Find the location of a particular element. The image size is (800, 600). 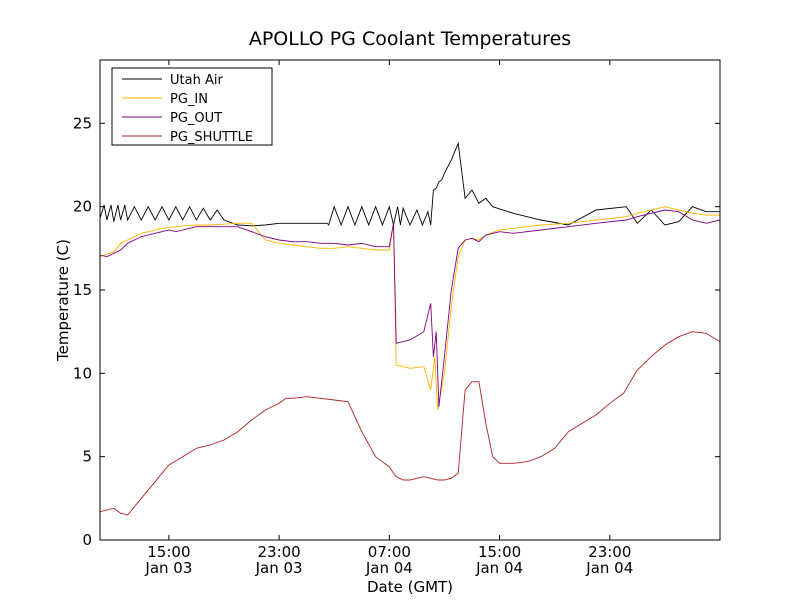

chart-title: APOLLO PG Coolant Temperatures is located at coordinates (410, 39).